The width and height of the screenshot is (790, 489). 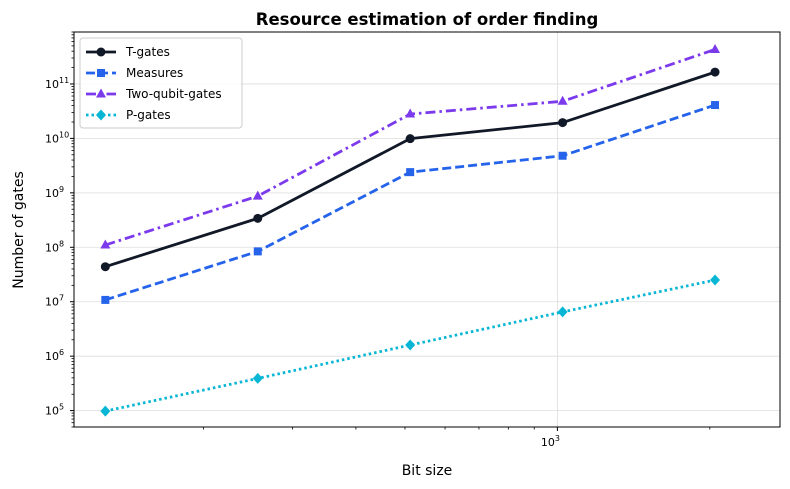 I want to click on legend-label-p-gates: P-gates, so click(x=148, y=115).